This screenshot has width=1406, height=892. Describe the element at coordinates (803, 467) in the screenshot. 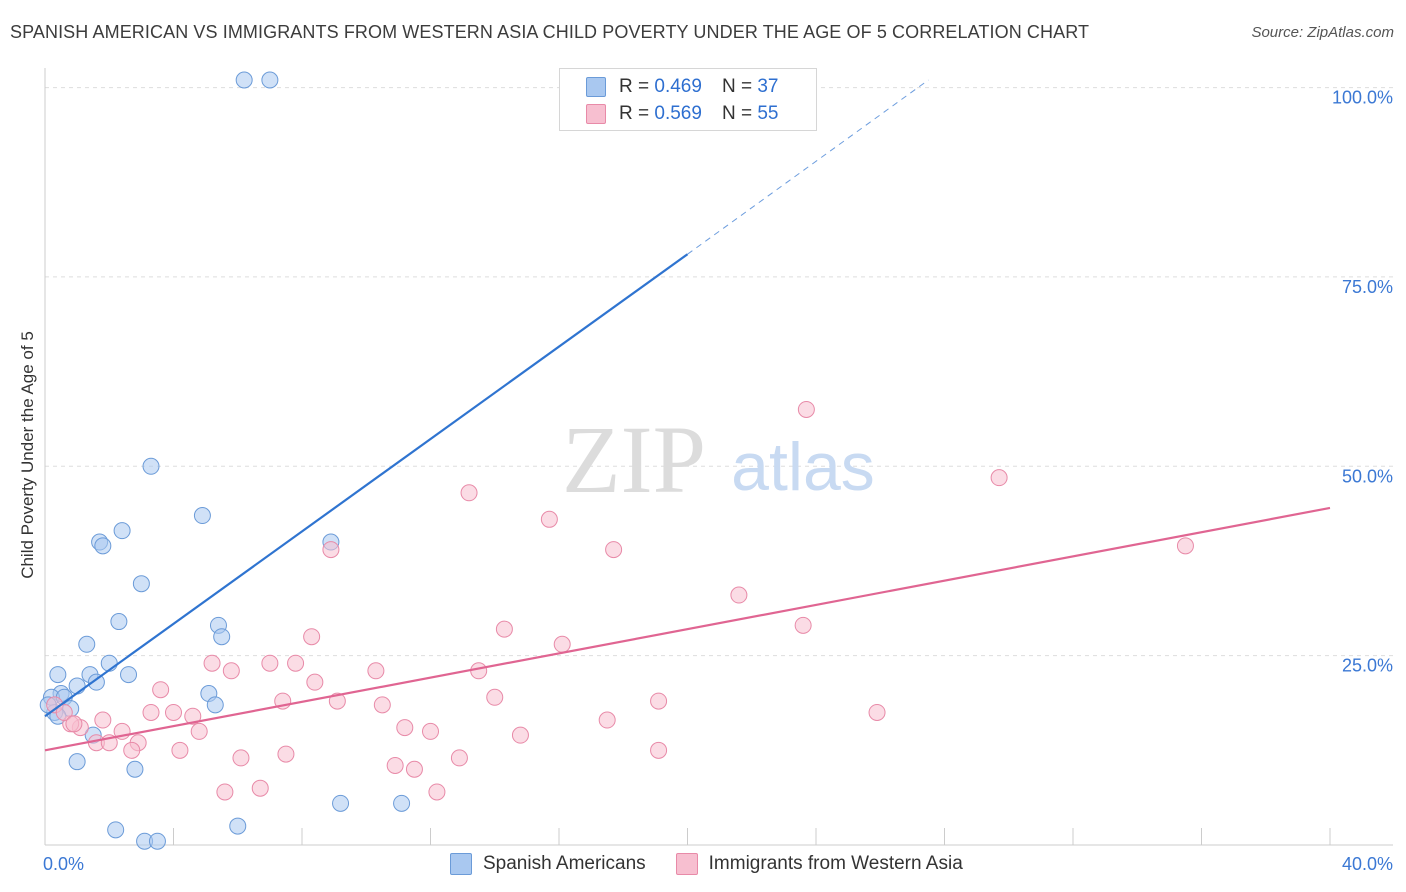

I see `watermark-atlas: atlas` at that location.